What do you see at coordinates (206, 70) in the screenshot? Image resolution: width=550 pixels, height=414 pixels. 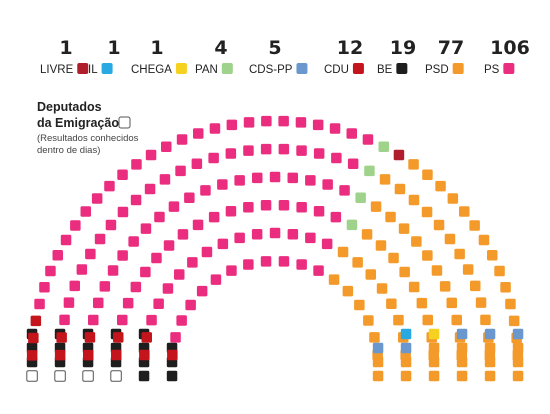 I see `legend-label-pan: PAN` at bounding box center [206, 70].